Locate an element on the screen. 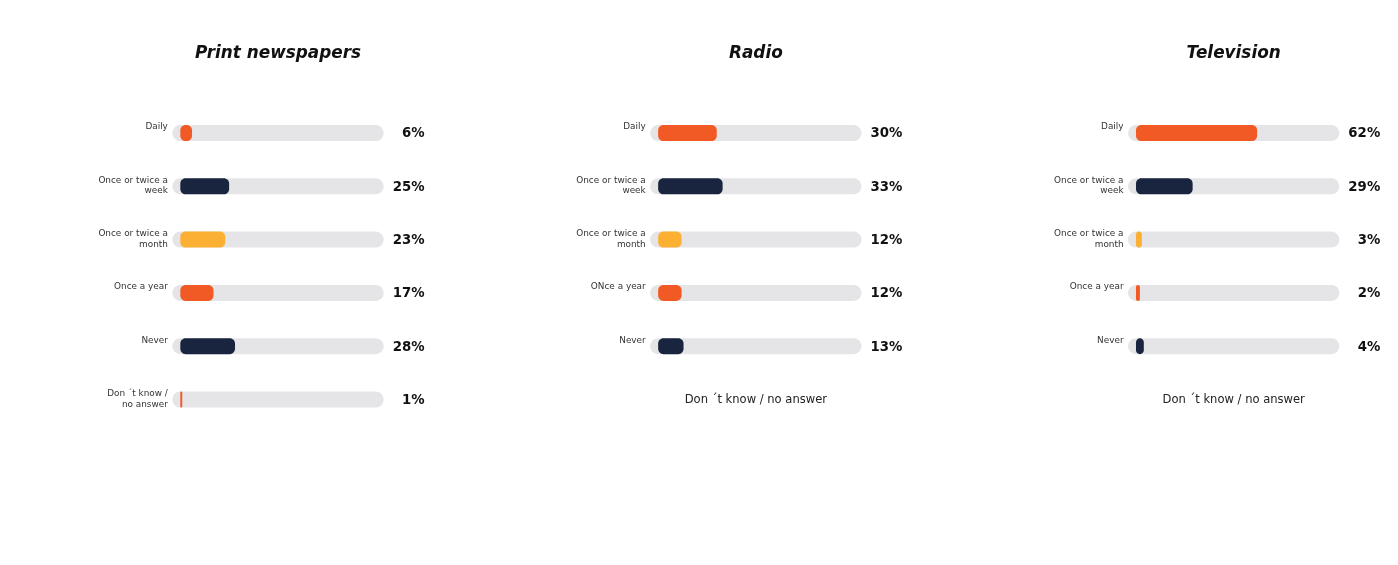  data-label: 62% is located at coordinates (1364, 133).